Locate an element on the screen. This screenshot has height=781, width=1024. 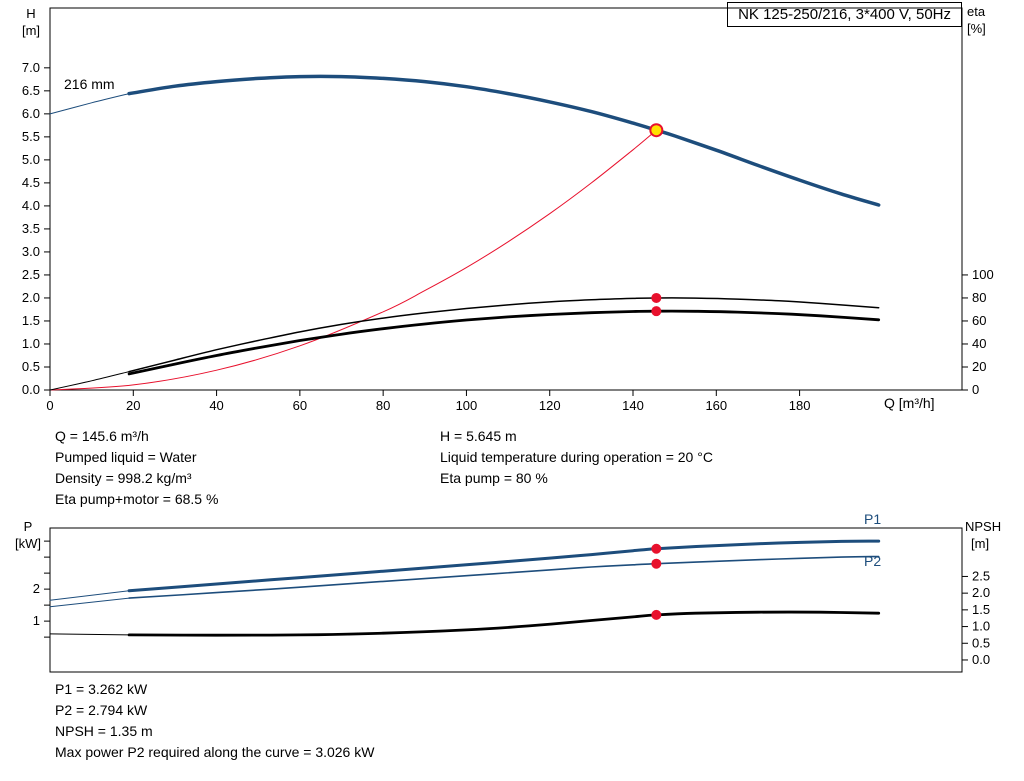
eta-axis-label-symbol: eta is located at coordinates (976, 11).